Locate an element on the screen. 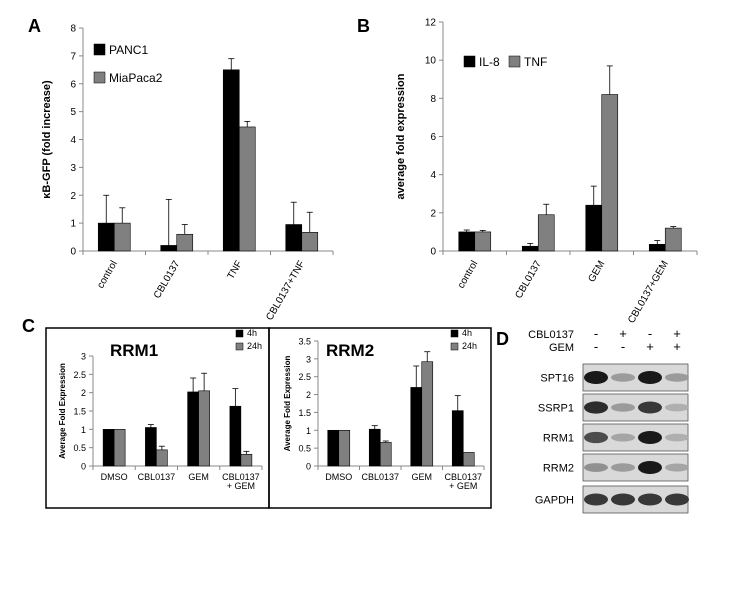  blot-row-label: SPT16 is located at coordinates (557, 379).